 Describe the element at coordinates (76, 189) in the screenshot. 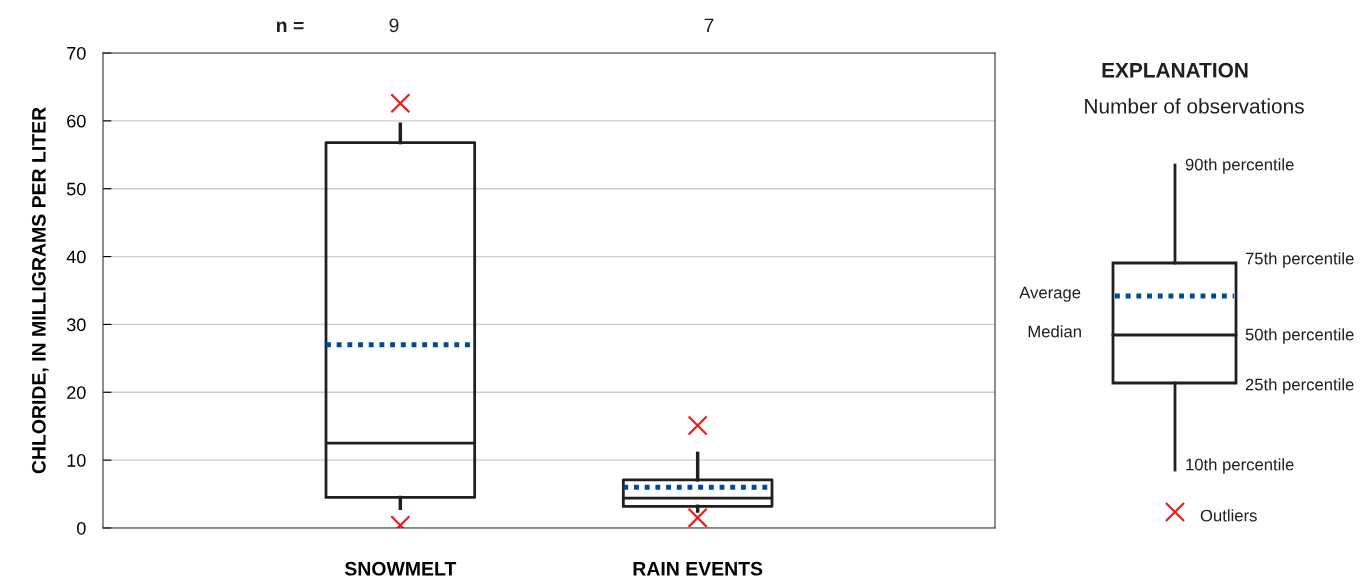

I see `y-tick-label: 50` at that location.